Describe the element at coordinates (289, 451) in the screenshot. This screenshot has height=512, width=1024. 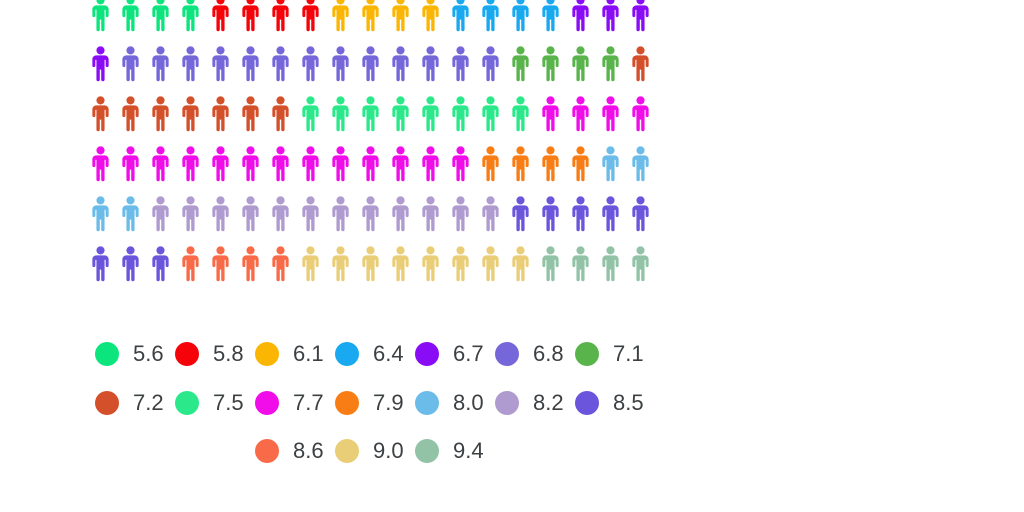
I see `legend-item: 8.6` at that location.